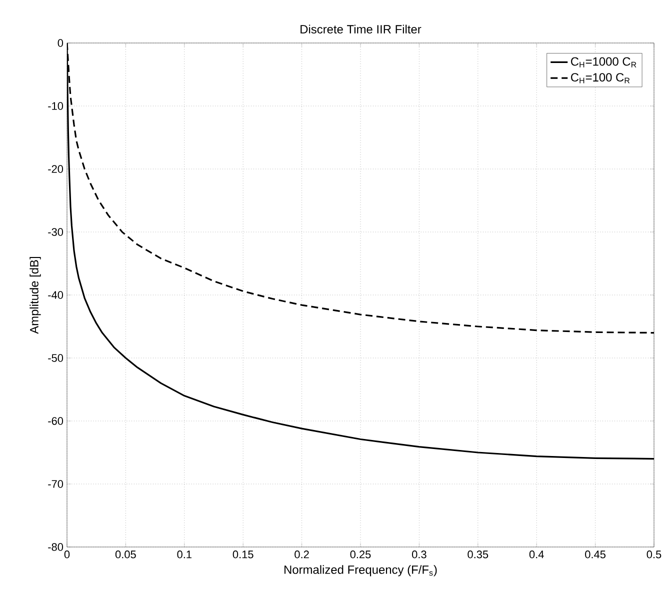 Image resolution: width=668 pixels, height=600 pixels. Describe the element at coordinates (654, 554) in the screenshot. I see `x-tick-label: 0.5` at that location.